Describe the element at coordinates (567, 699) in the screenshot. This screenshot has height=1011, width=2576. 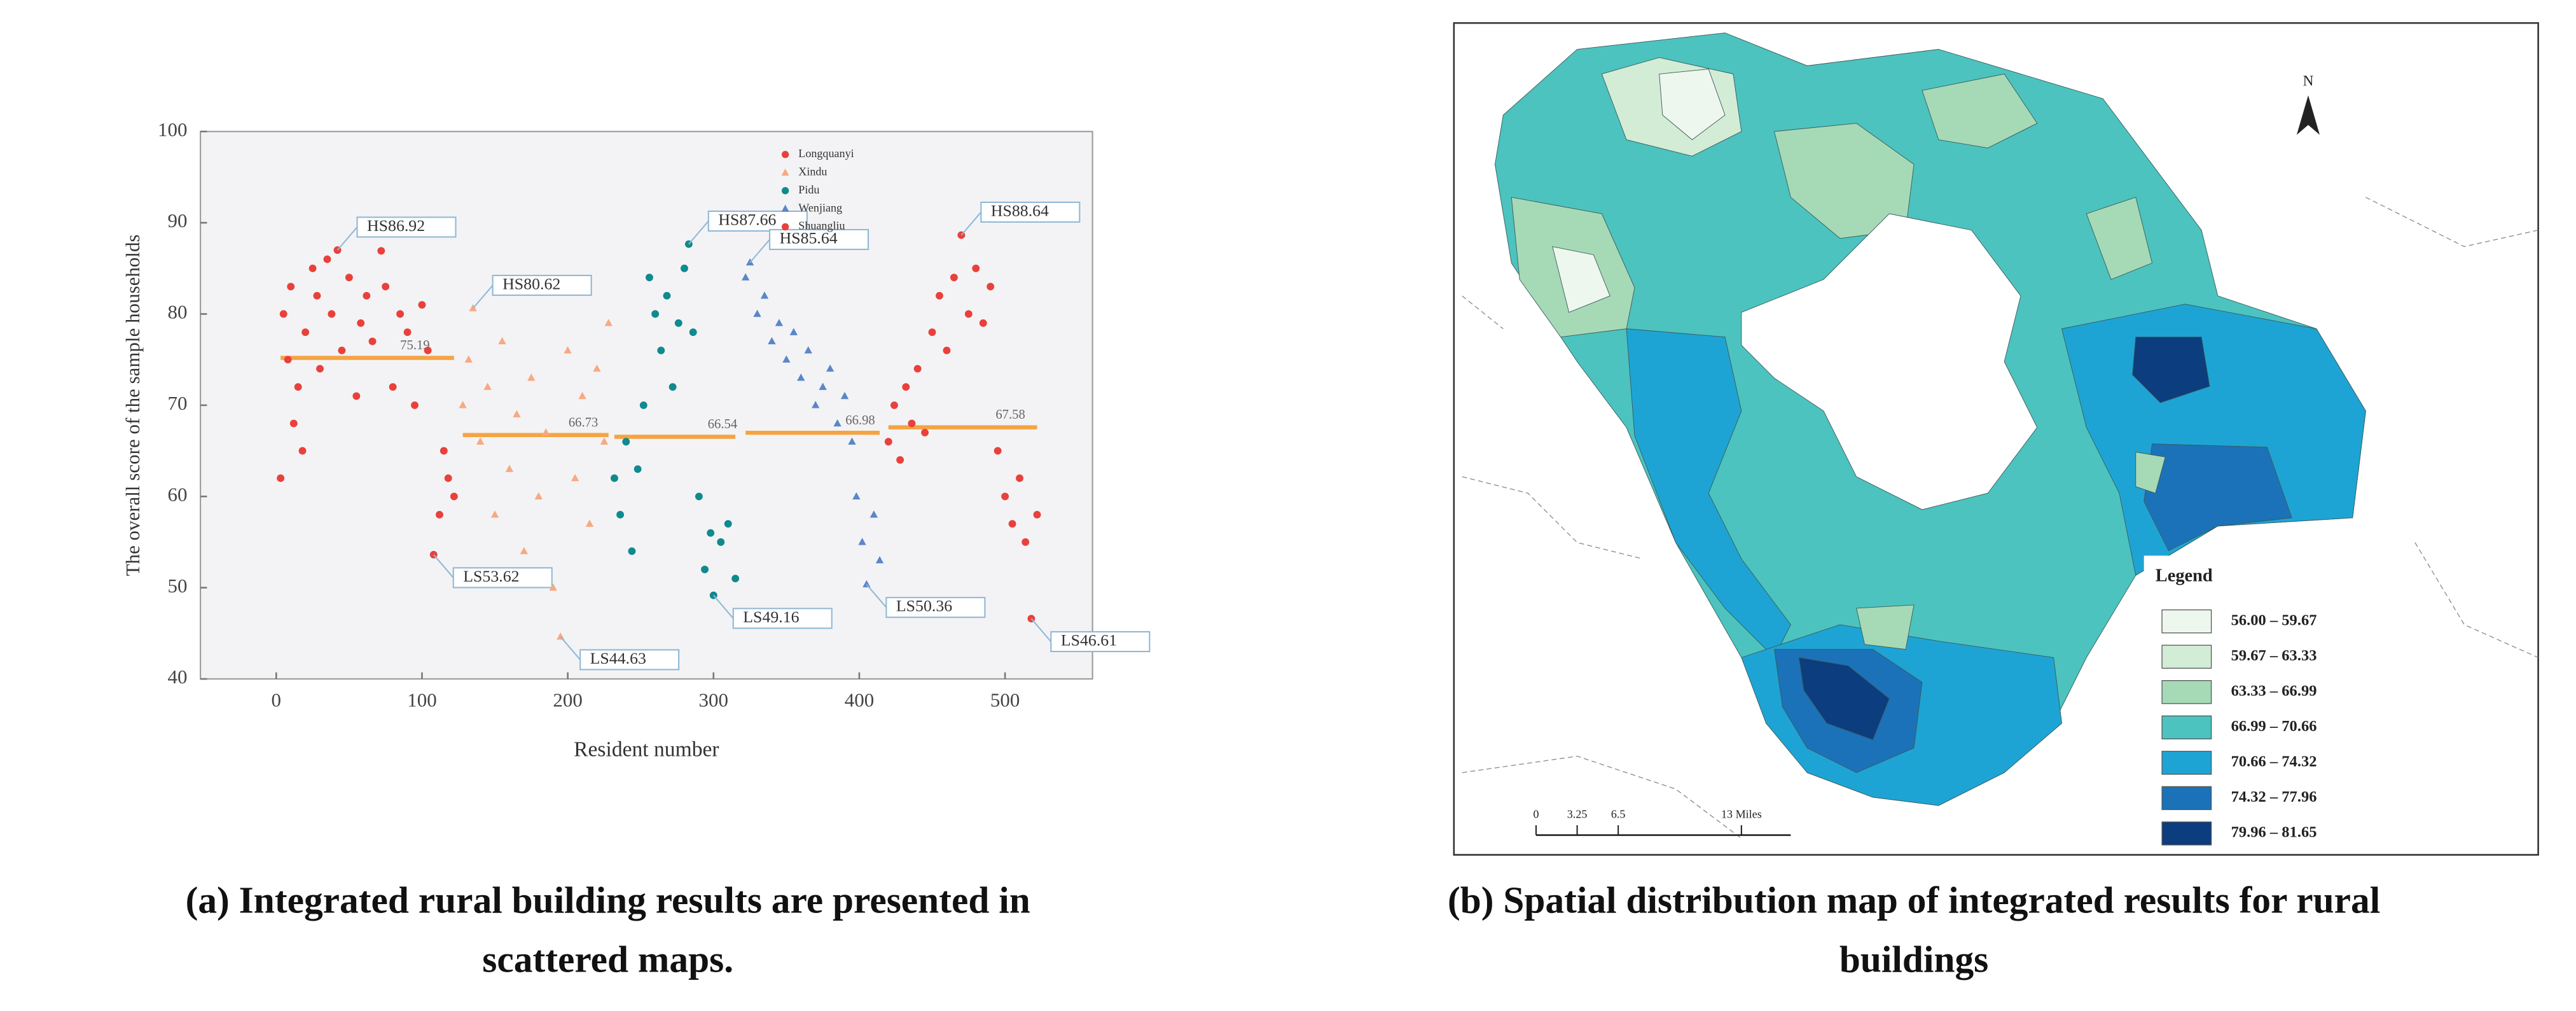
I see `x-tick-label: 200` at that location.